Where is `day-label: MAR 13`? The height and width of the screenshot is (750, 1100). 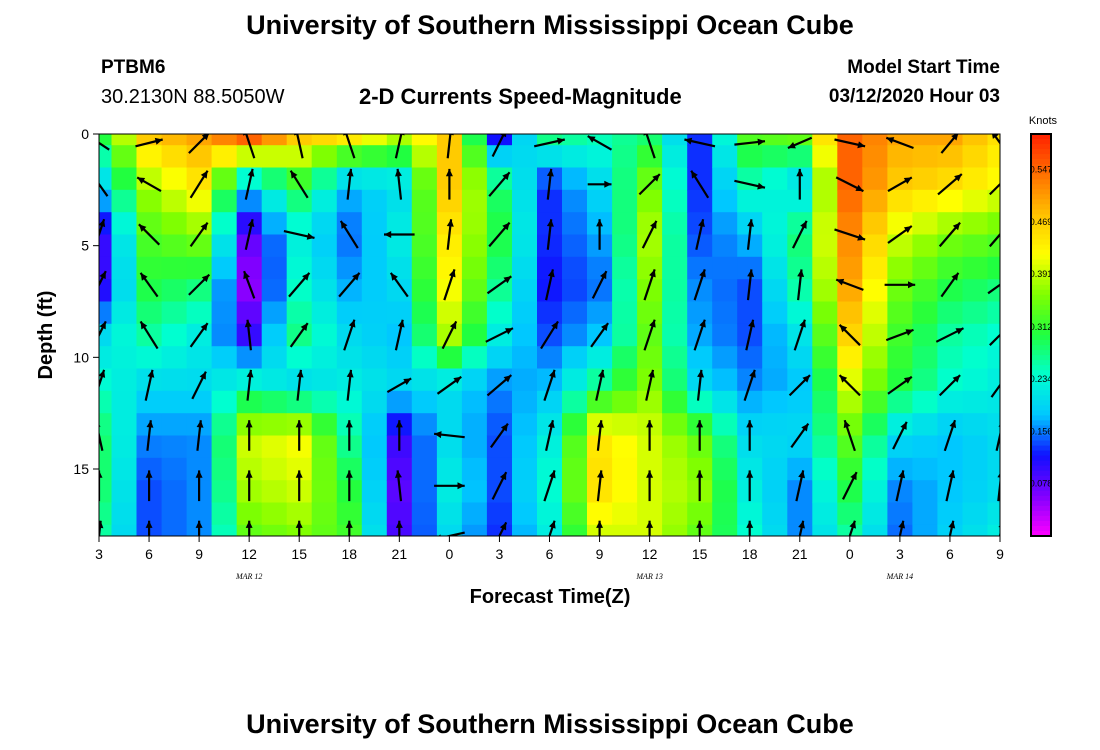 day-label: MAR 13 is located at coordinates (648, 576).